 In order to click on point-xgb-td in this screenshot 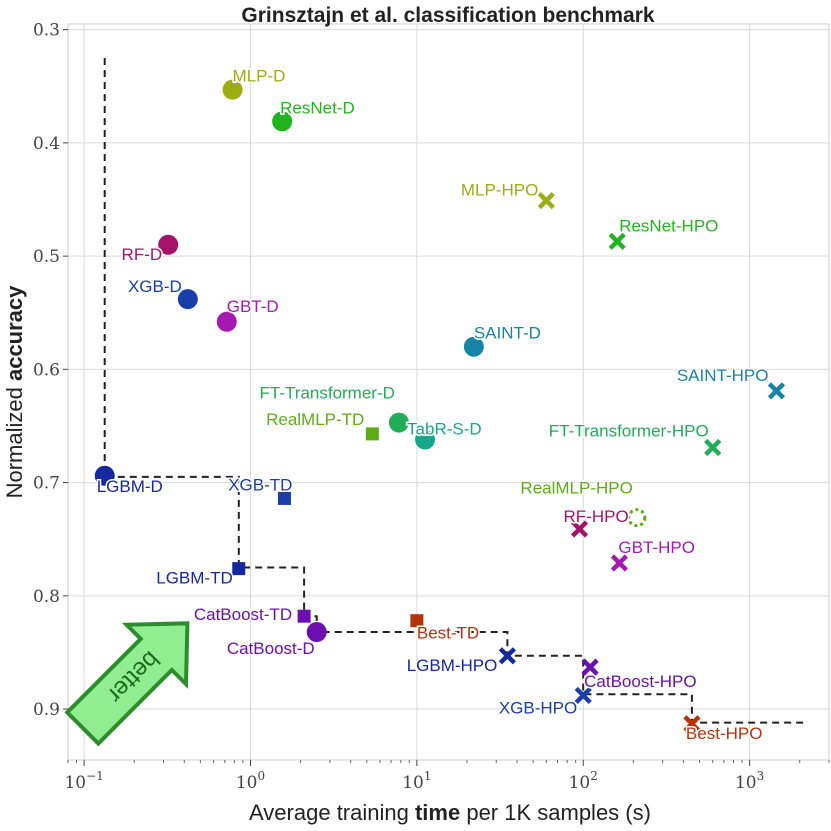, I will do `click(284, 498)`.